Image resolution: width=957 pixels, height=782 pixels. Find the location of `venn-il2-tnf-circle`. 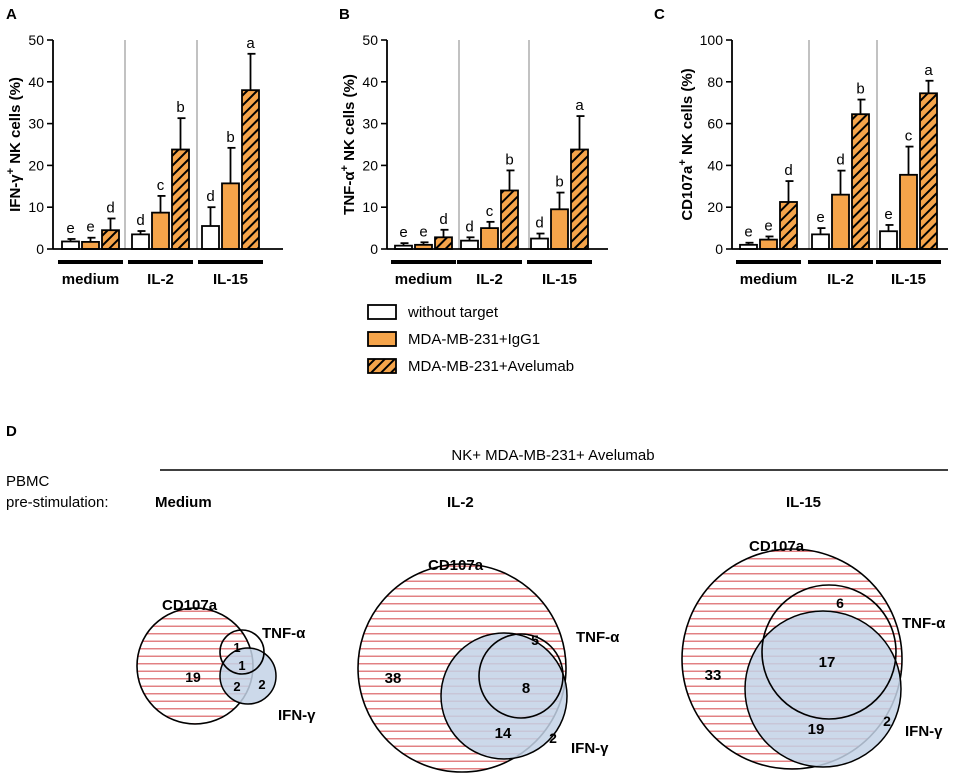

venn-il2-tnf-circle is located at coordinates (521, 676).